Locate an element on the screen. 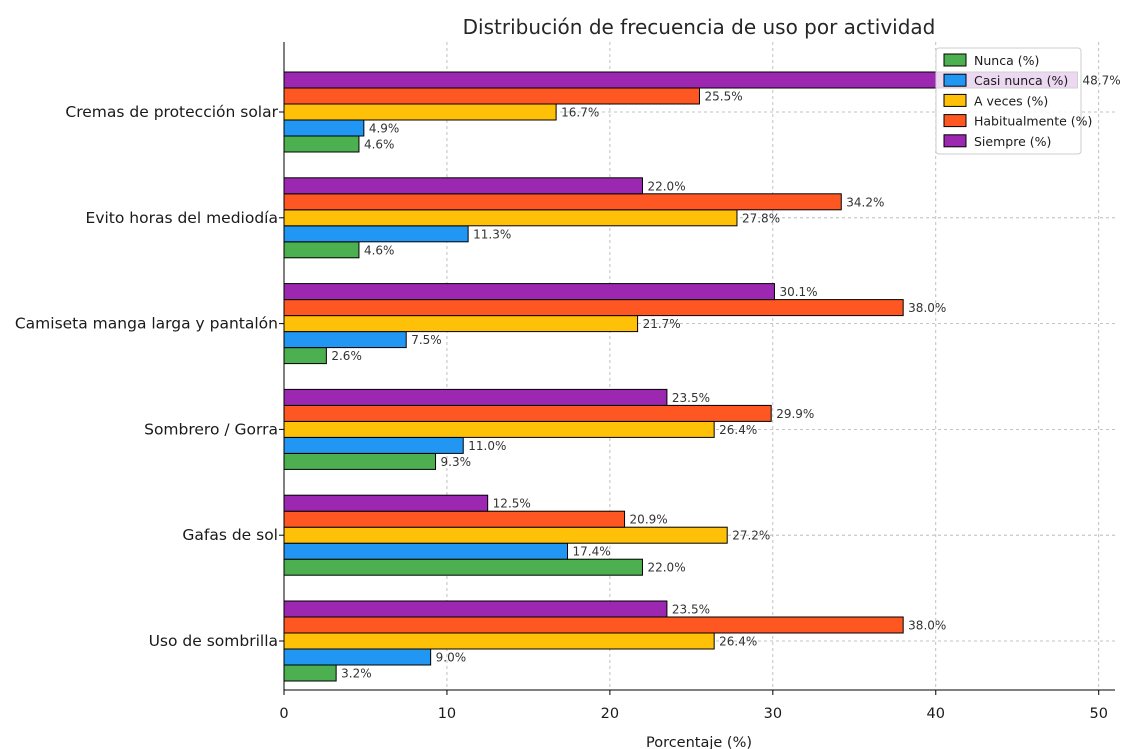  legend-label: Casi nunca (%) is located at coordinates (1021, 80).